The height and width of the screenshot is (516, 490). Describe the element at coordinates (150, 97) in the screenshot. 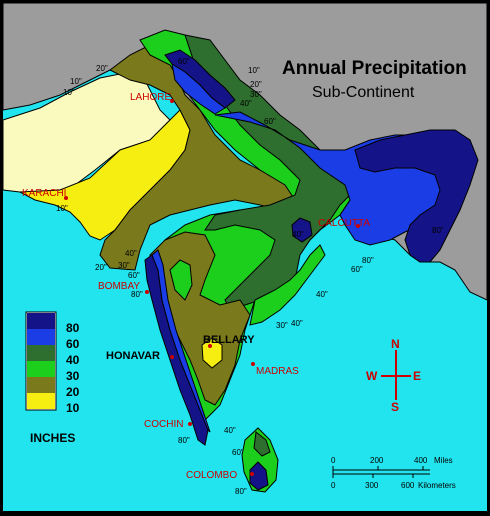

I see `city-lahore: LAHORE` at that location.